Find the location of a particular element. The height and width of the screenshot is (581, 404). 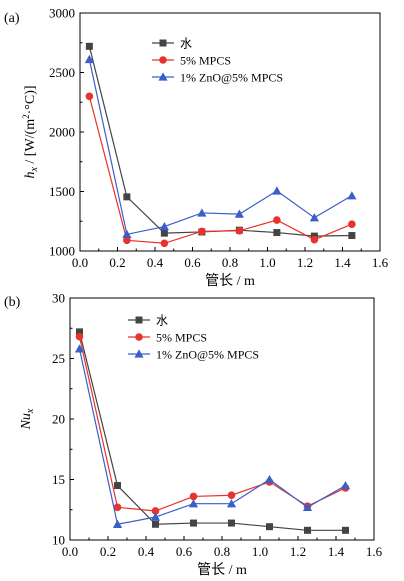

panel-label: (a) is located at coordinates (12, 18).